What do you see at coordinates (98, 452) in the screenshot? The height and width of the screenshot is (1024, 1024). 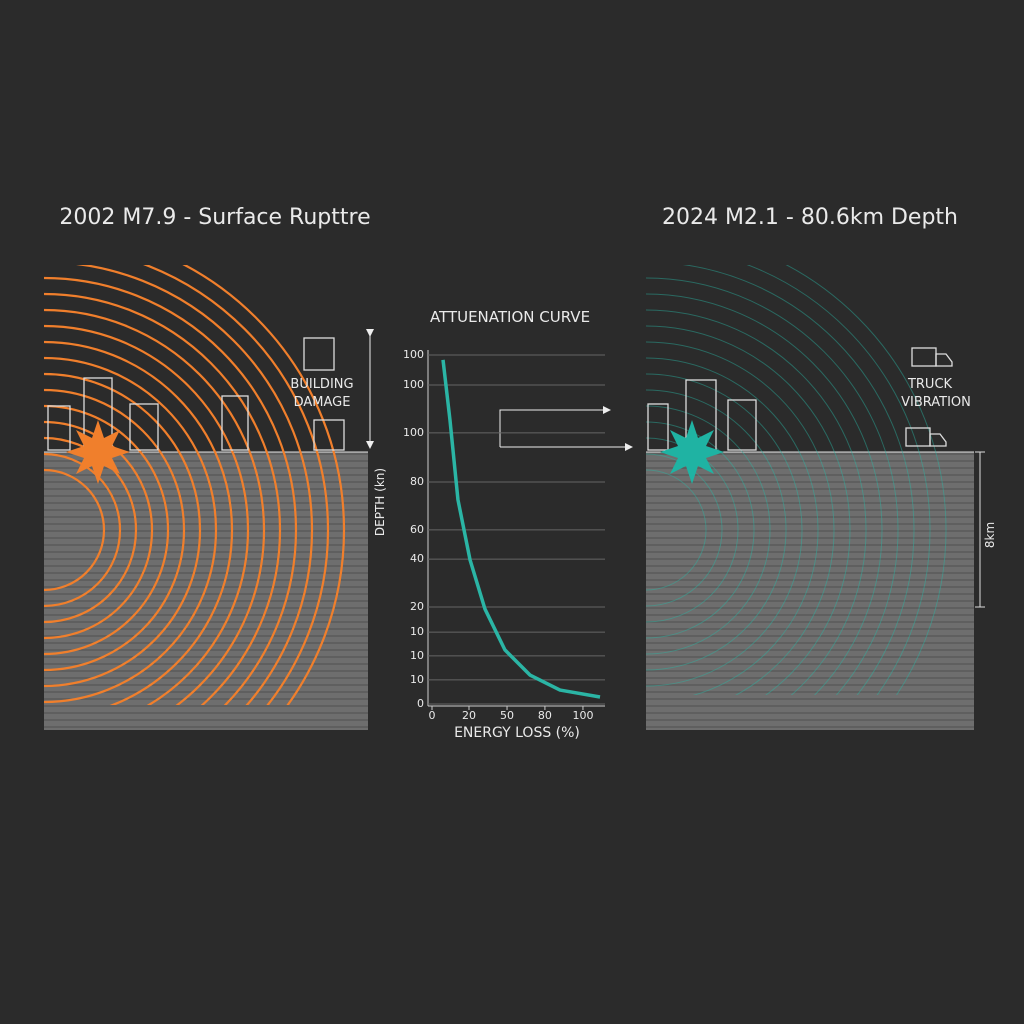 I see `epicenter-left` at bounding box center [98, 452].